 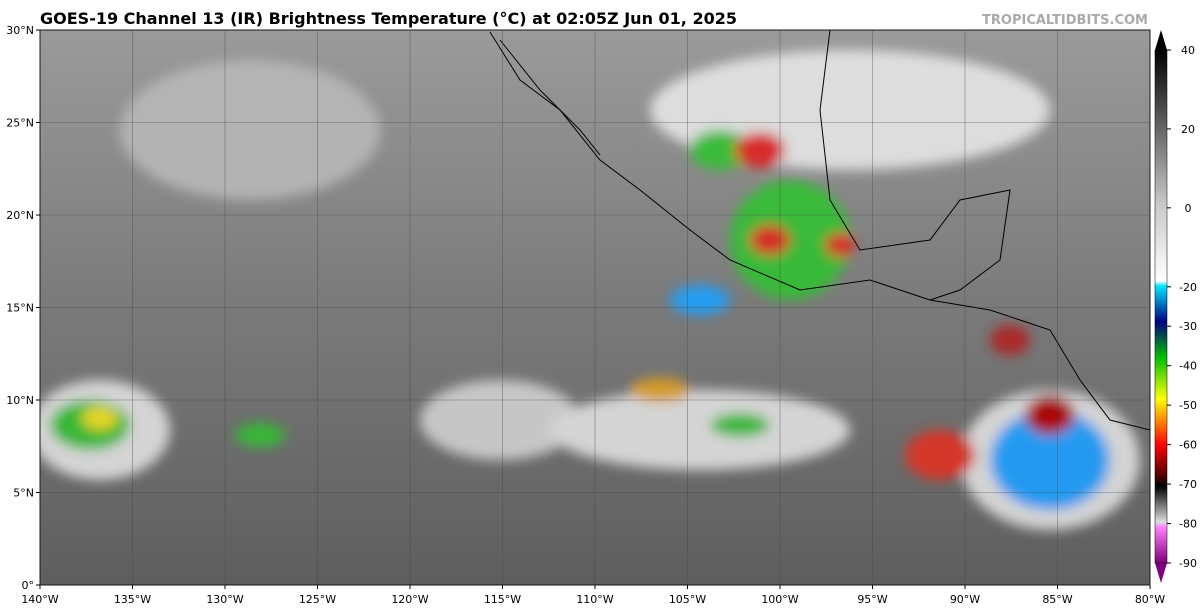 What do you see at coordinates (1188, 129) in the screenshot?
I see `colorbar-label: 20` at bounding box center [1188, 129].